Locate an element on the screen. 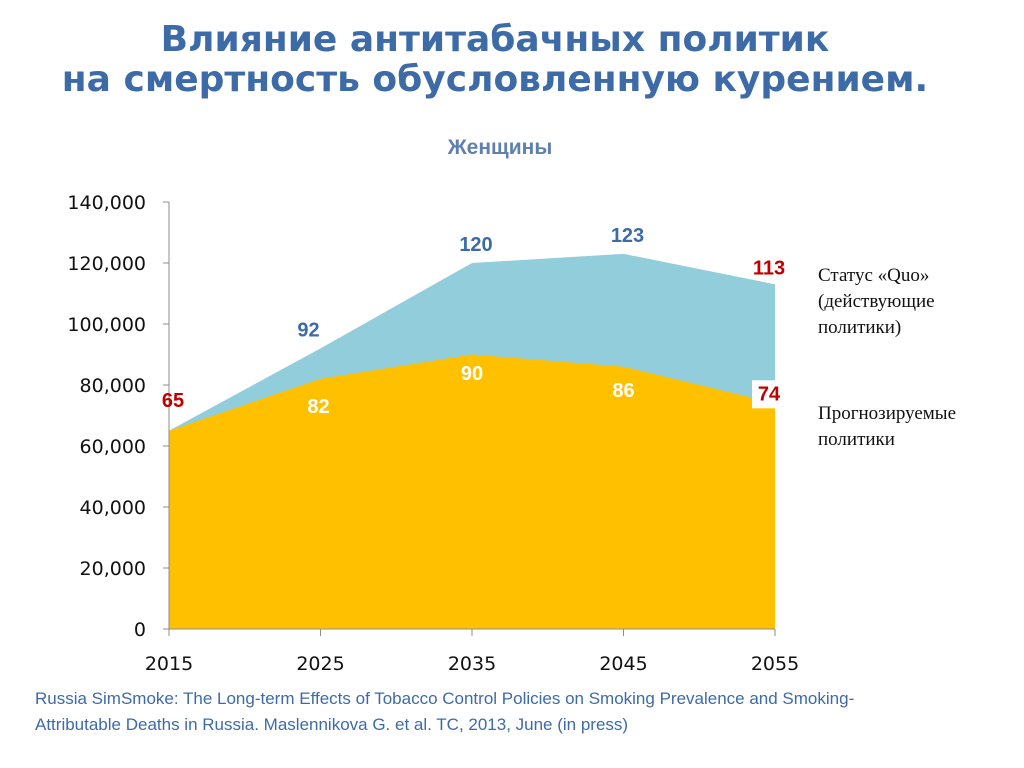  legend-status-quo-line3: политики) is located at coordinates (860, 327).